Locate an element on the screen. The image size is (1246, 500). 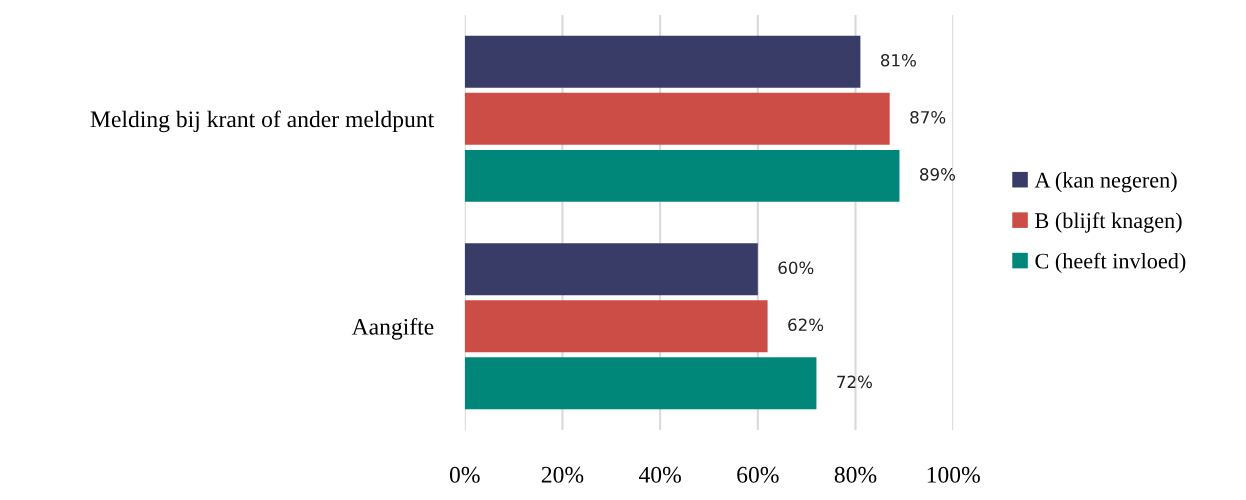
x-tick-label: 0% is located at coordinates (464, 474).